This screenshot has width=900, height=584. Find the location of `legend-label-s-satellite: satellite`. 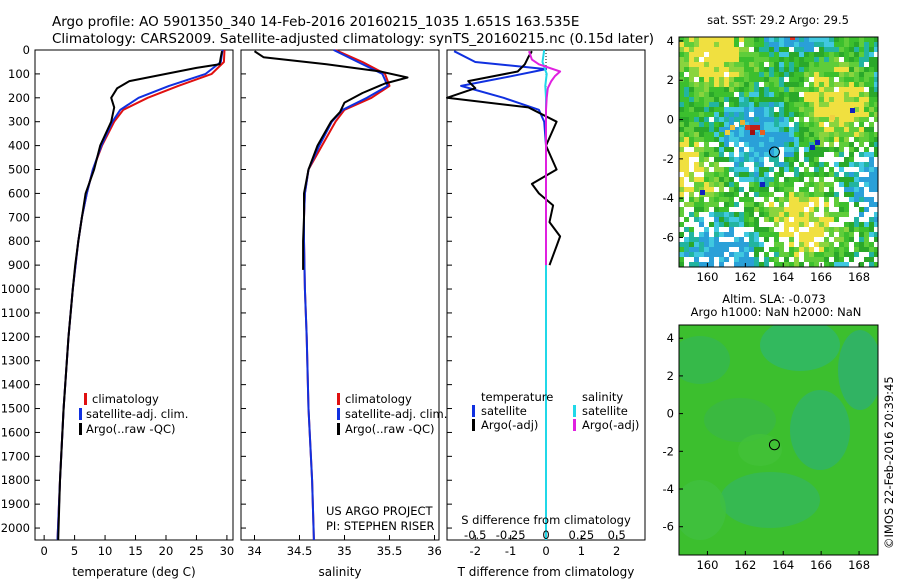

legend-label-s-satellite: satellite is located at coordinates (605, 411).